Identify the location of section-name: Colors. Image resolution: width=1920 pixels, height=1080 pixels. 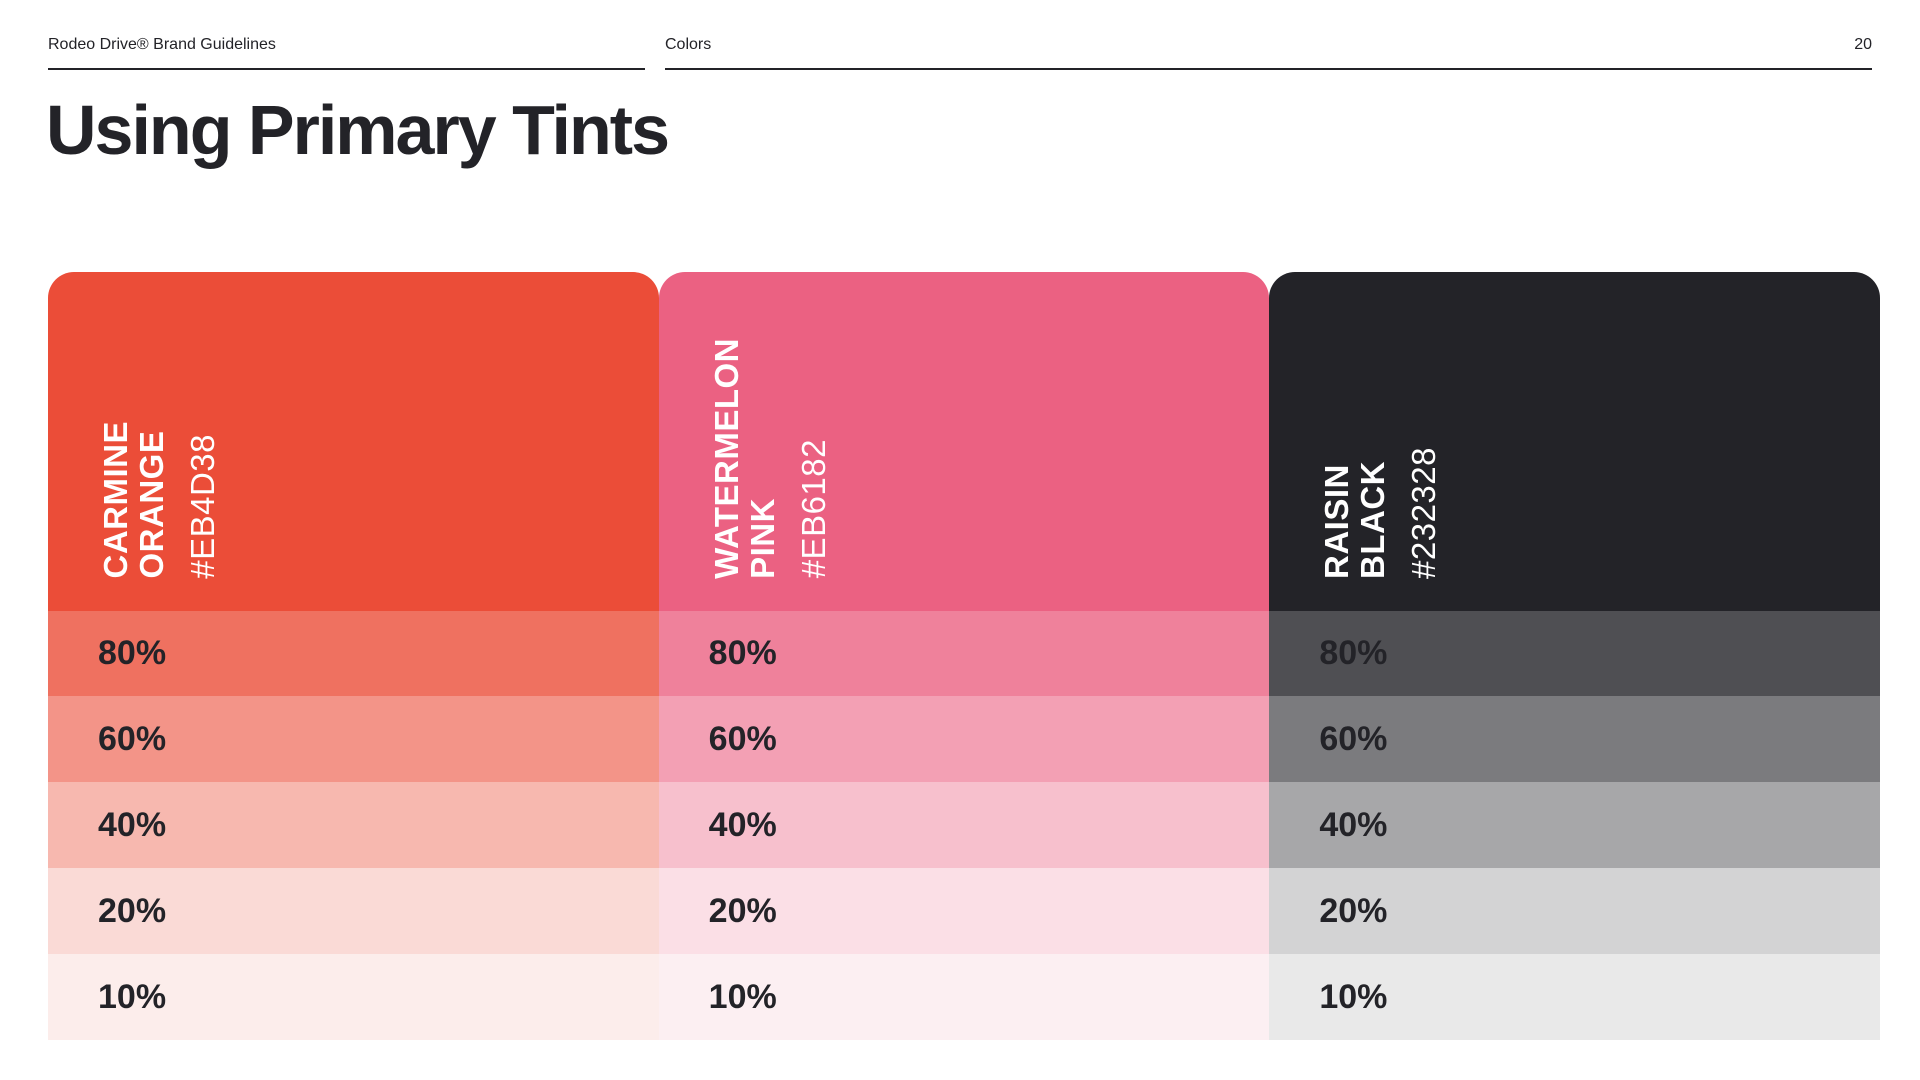
(688, 44).